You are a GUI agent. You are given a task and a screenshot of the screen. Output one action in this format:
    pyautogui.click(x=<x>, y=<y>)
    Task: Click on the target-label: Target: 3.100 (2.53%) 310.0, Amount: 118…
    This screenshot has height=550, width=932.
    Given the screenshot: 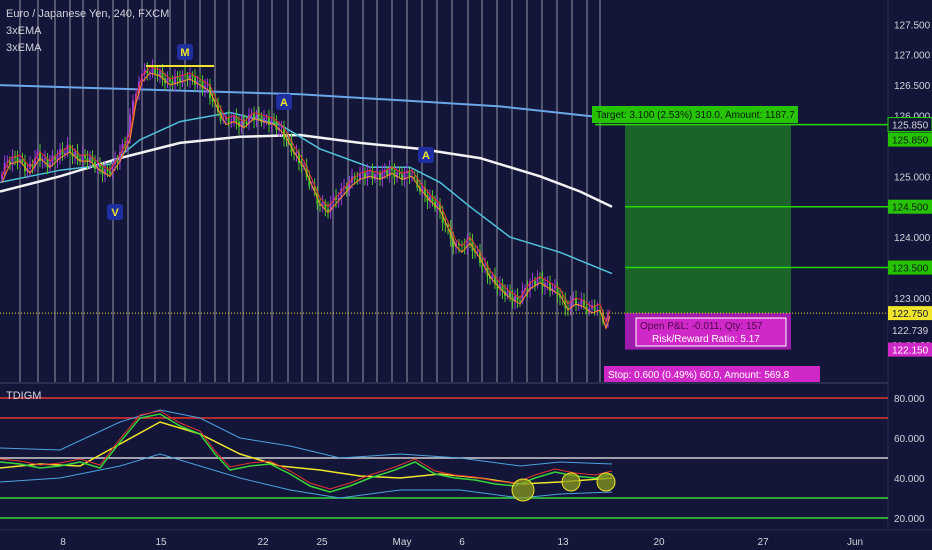 What is the action you would take?
    pyautogui.click(x=695, y=114)
    